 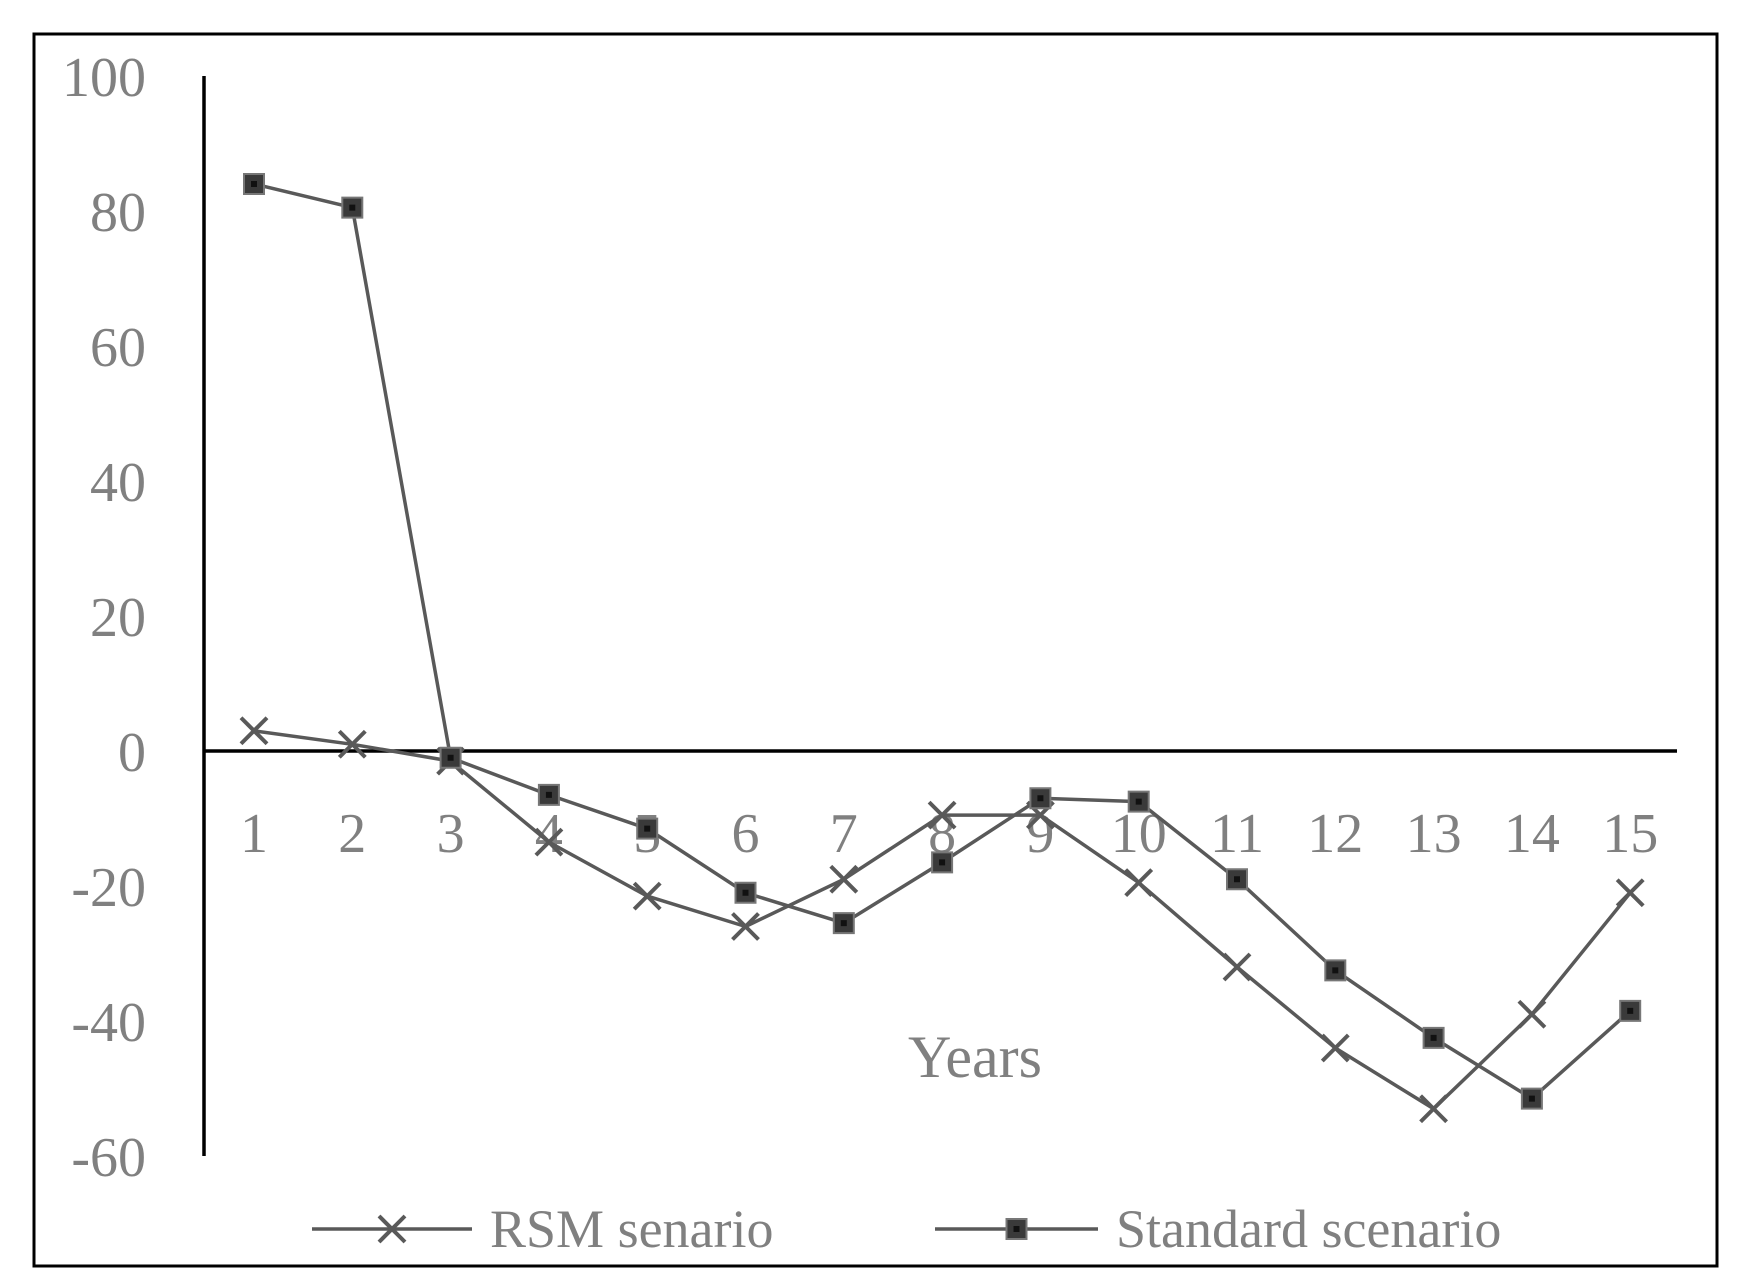 I want to click on y-tick-label: 80, so click(x=118, y=213).